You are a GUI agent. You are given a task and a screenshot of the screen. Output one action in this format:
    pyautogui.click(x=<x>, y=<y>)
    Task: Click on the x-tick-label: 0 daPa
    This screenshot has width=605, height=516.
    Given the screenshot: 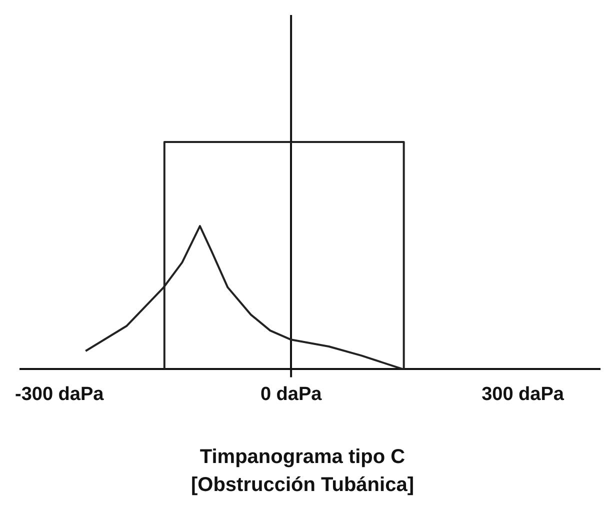 What is the action you would take?
    pyautogui.click(x=291, y=394)
    